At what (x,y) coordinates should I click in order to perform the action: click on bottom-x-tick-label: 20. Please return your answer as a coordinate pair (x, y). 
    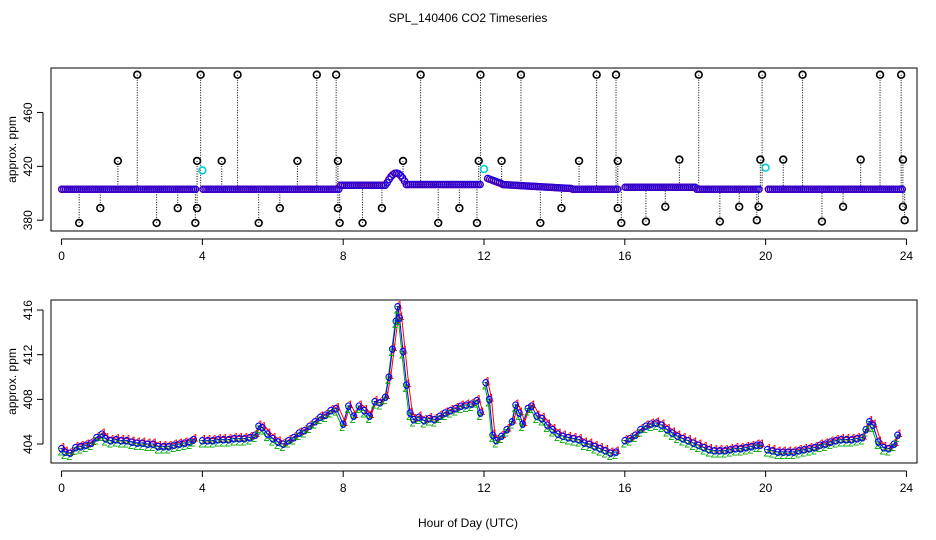
    Looking at the image, I should click on (766, 488).